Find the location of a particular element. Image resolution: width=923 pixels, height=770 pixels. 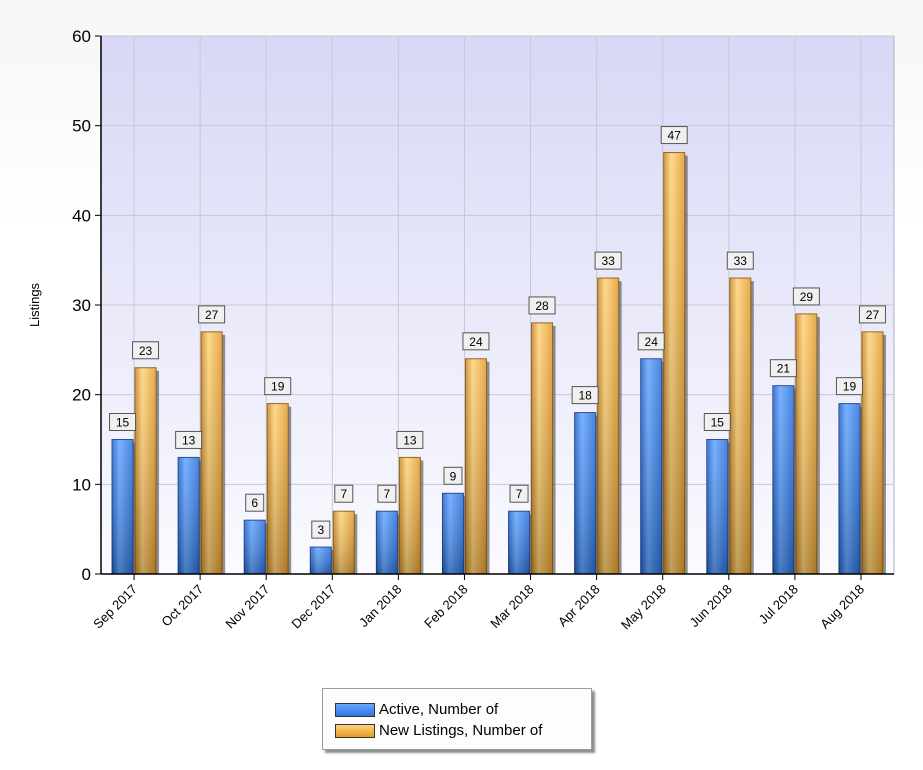

x-tick-label: Jul 2018 is located at coordinates (778, 604).